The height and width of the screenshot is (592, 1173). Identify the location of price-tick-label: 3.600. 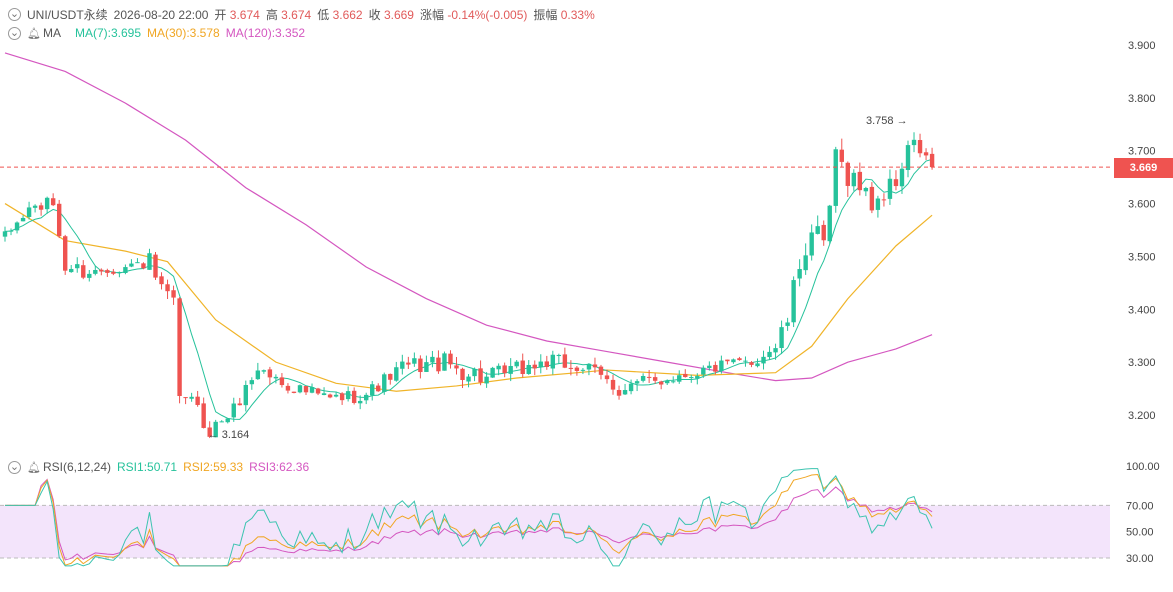
(1142, 205).